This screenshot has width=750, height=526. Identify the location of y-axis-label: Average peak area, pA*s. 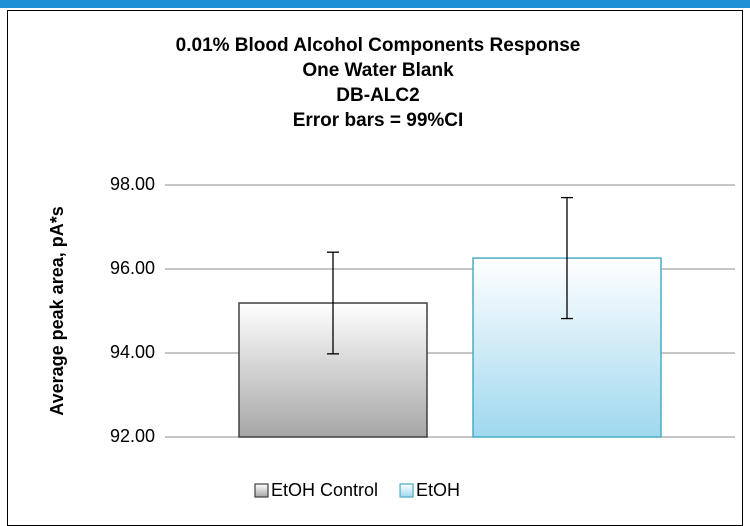
(57, 310).